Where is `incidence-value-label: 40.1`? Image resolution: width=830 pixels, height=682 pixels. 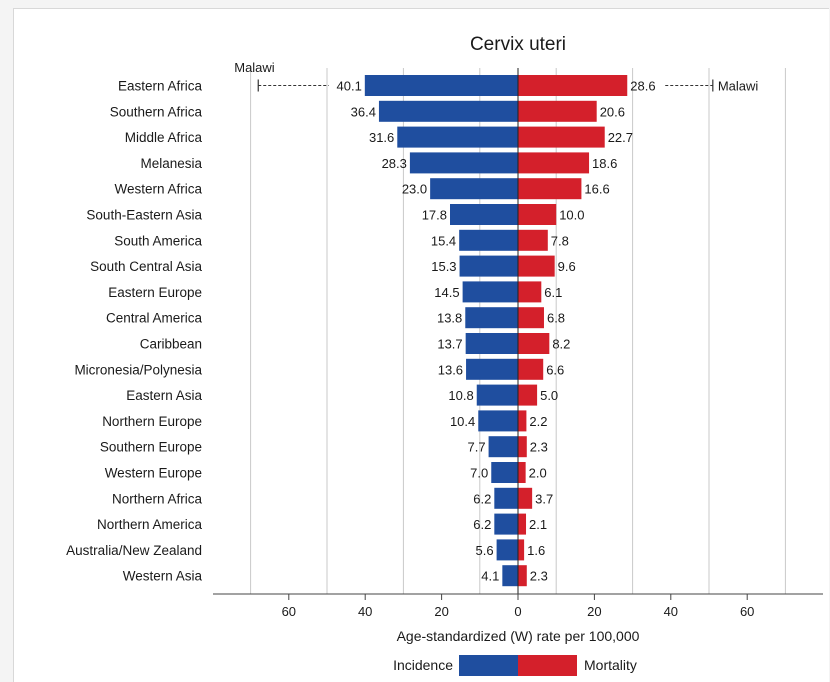
incidence-value-label: 40.1 is located at coordinates (349, 86).